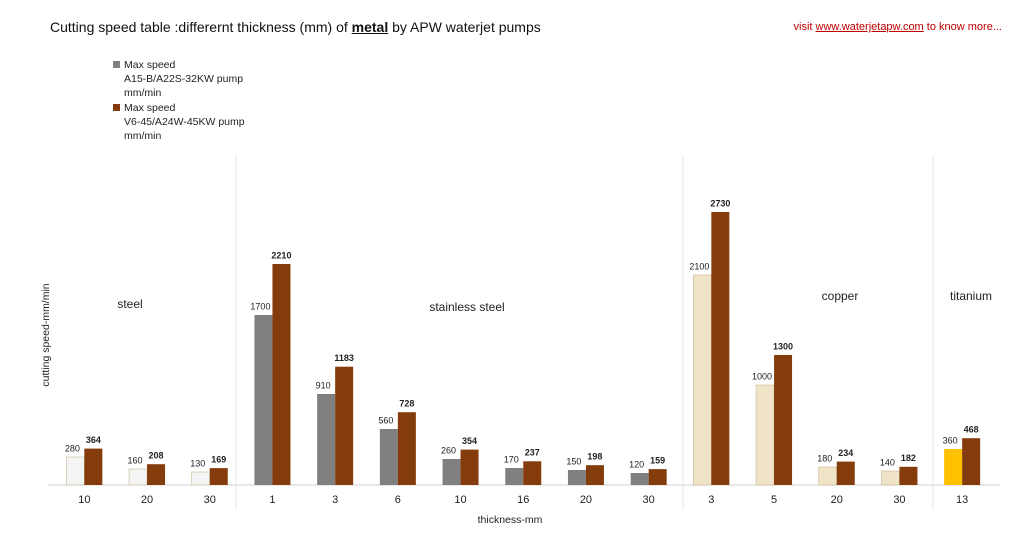  I want to click on value-label: 208, so click(156, 456).